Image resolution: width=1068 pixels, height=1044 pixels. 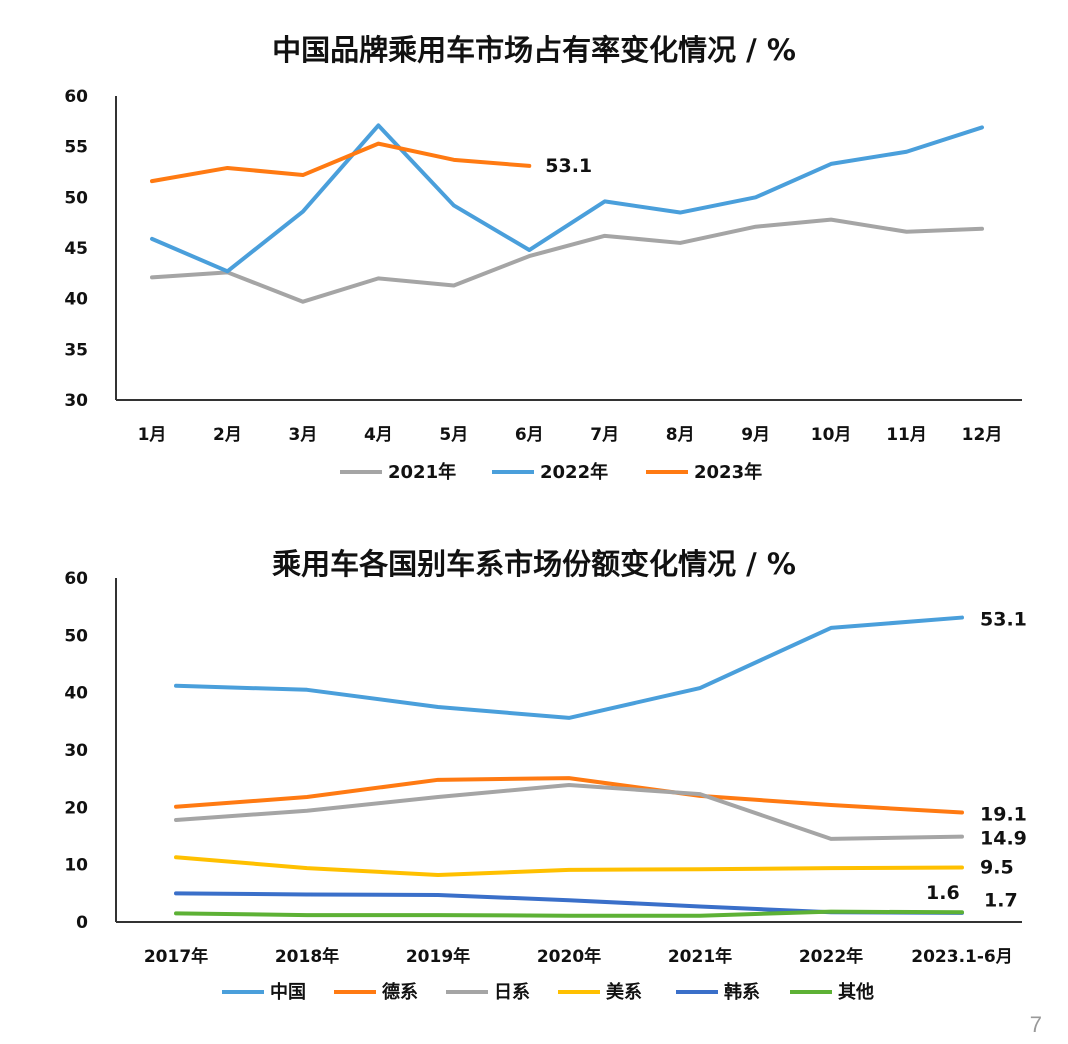 I want to click on legend-label: 2021年, so click(x=422, y=472).